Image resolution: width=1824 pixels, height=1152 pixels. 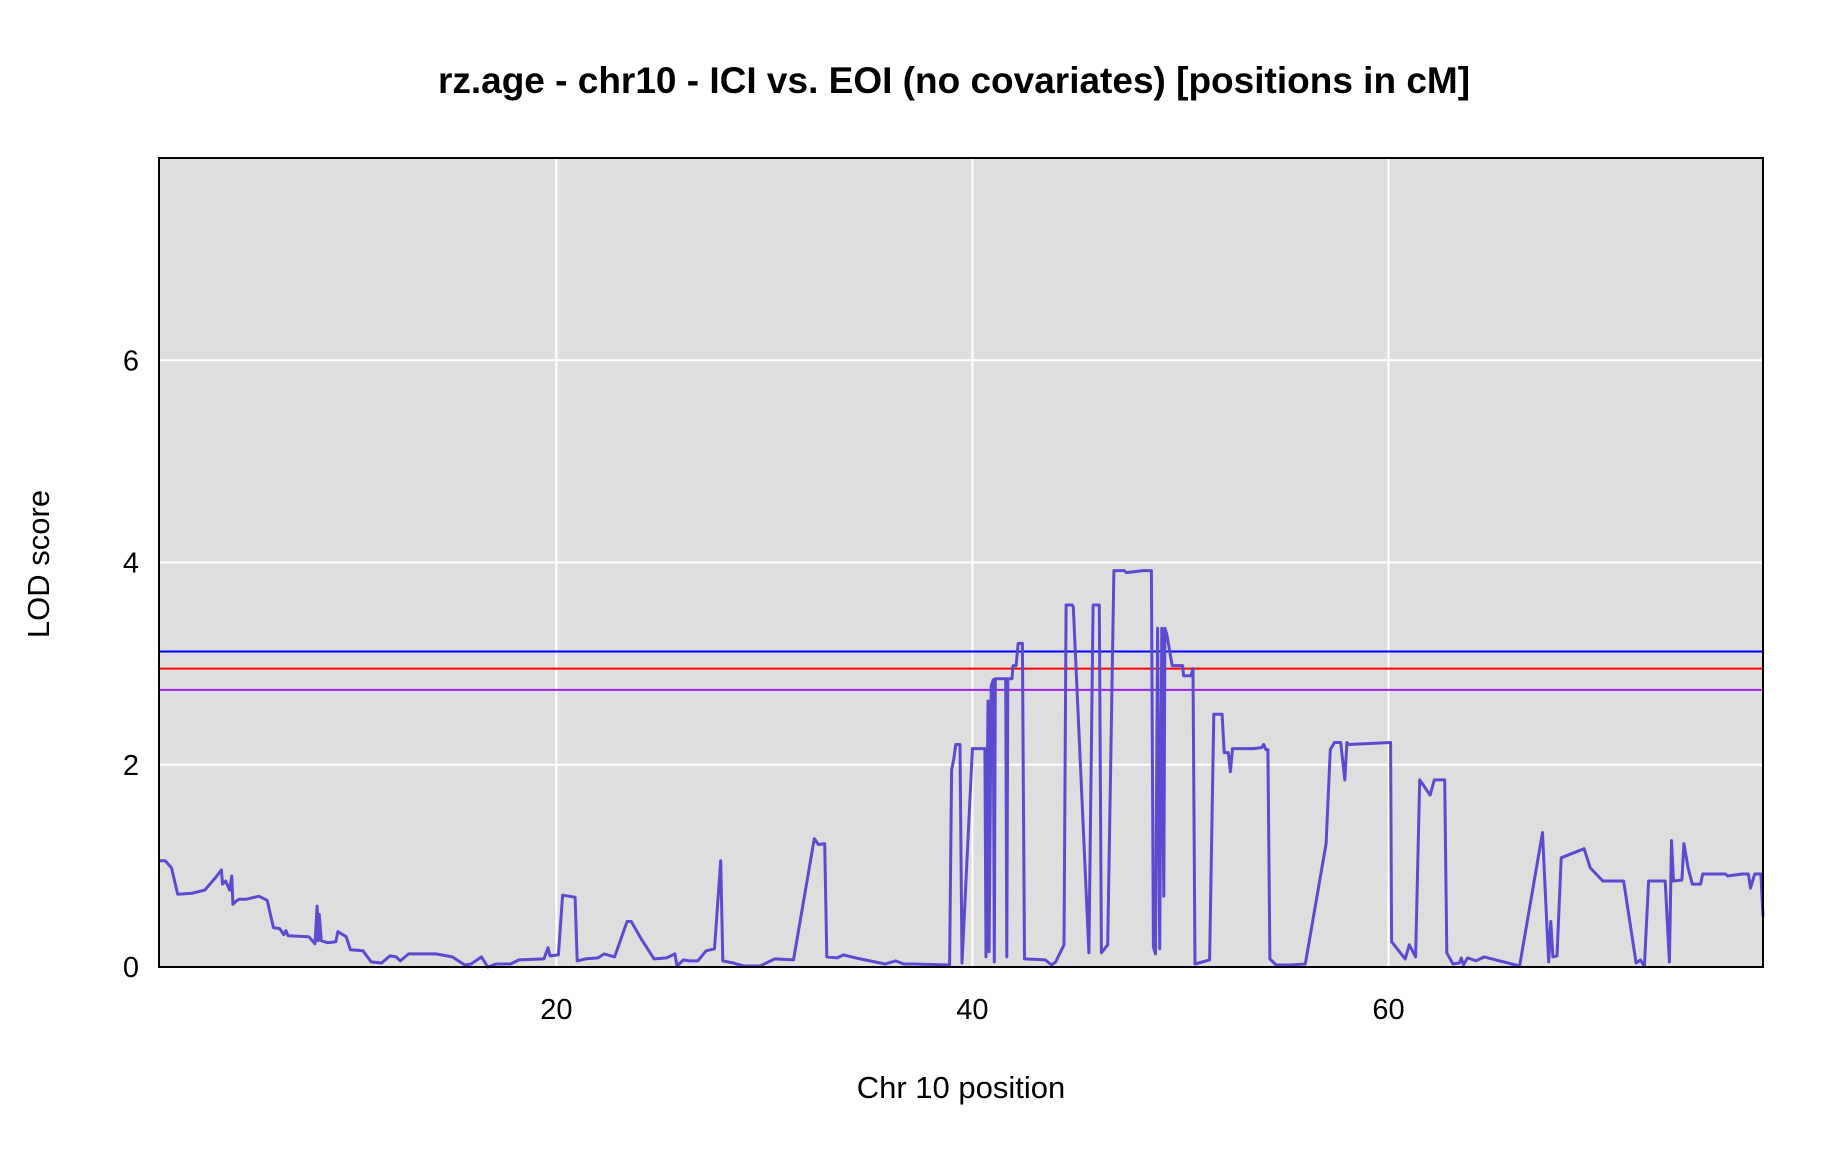 I want to click on x-tick-labels: 20 40 60, so click(x=972, y=1010).